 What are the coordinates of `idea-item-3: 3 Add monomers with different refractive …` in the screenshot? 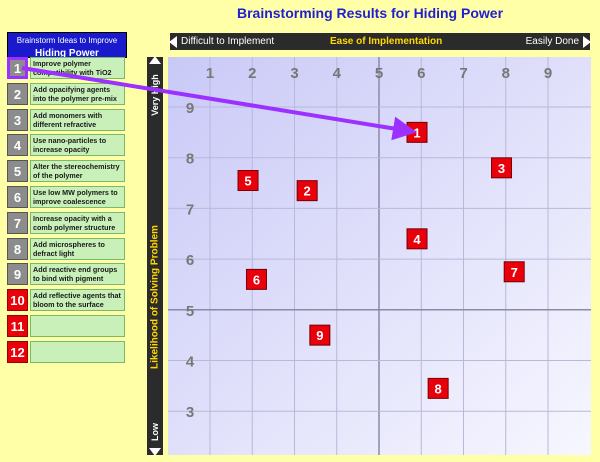 It's located at (66, 119).